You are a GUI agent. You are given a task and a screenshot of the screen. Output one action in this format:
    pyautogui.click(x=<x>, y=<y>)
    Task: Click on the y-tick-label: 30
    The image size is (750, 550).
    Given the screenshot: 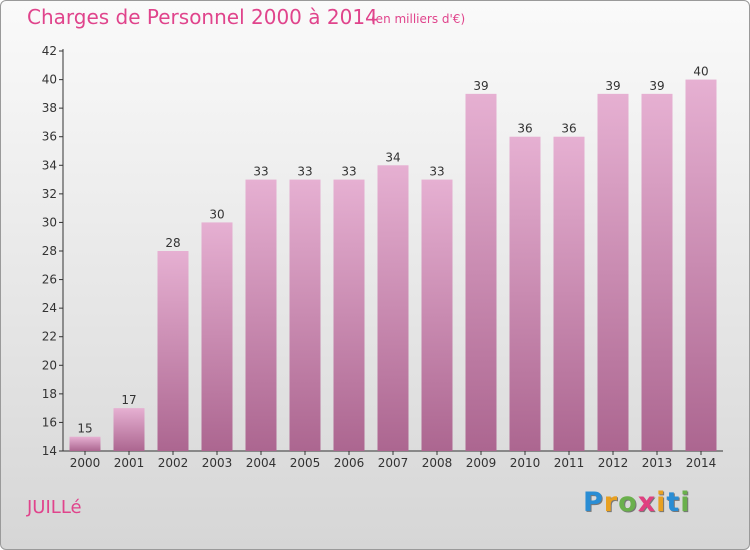 What is the action you would take?
    pyautogui.click(x=49, y=222)
    